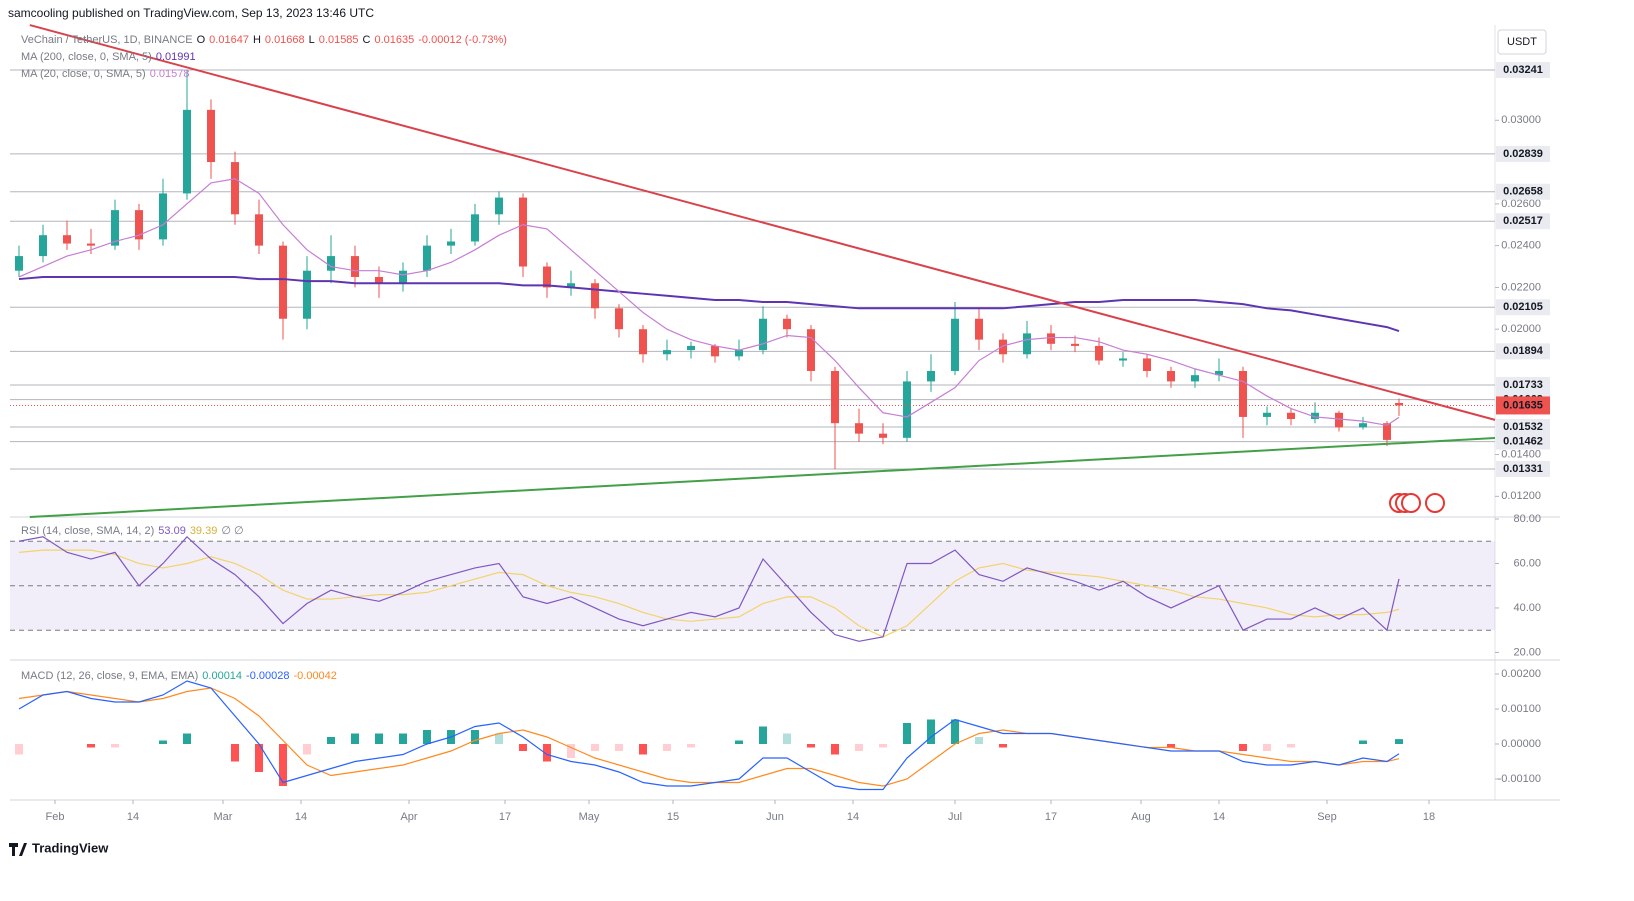  I want to click on y-tick-label: 60.00, so click(1527, 563).